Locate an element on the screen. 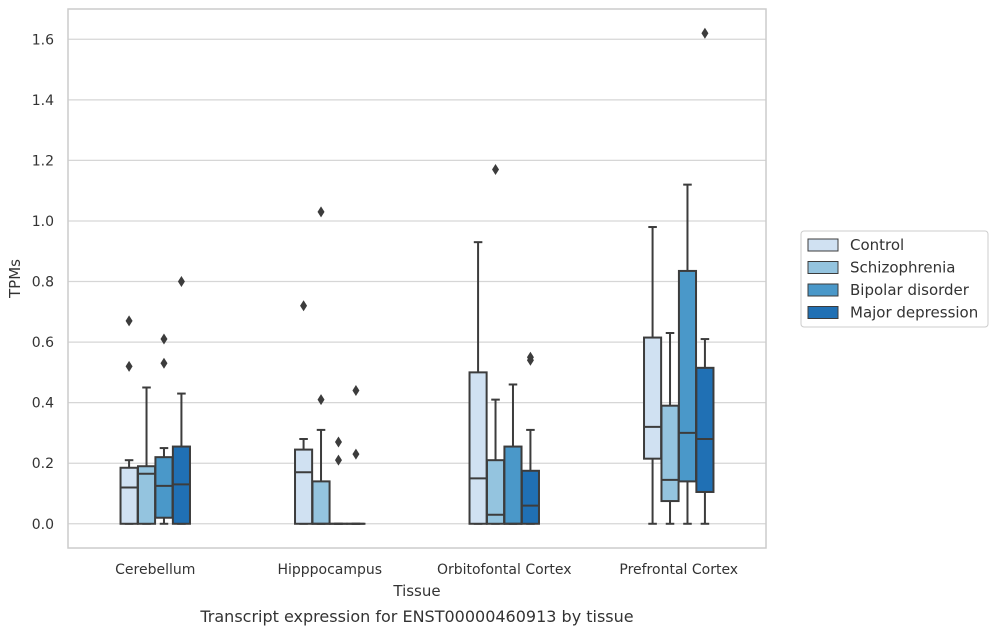 Image resolution: width=997 pixels, height=638 pixels. y-axis-ticks: 0.0 0.2 0.4 0.6 0.8 1.0 1.2 1.4 1.6 is located at coordinates (43, 282).